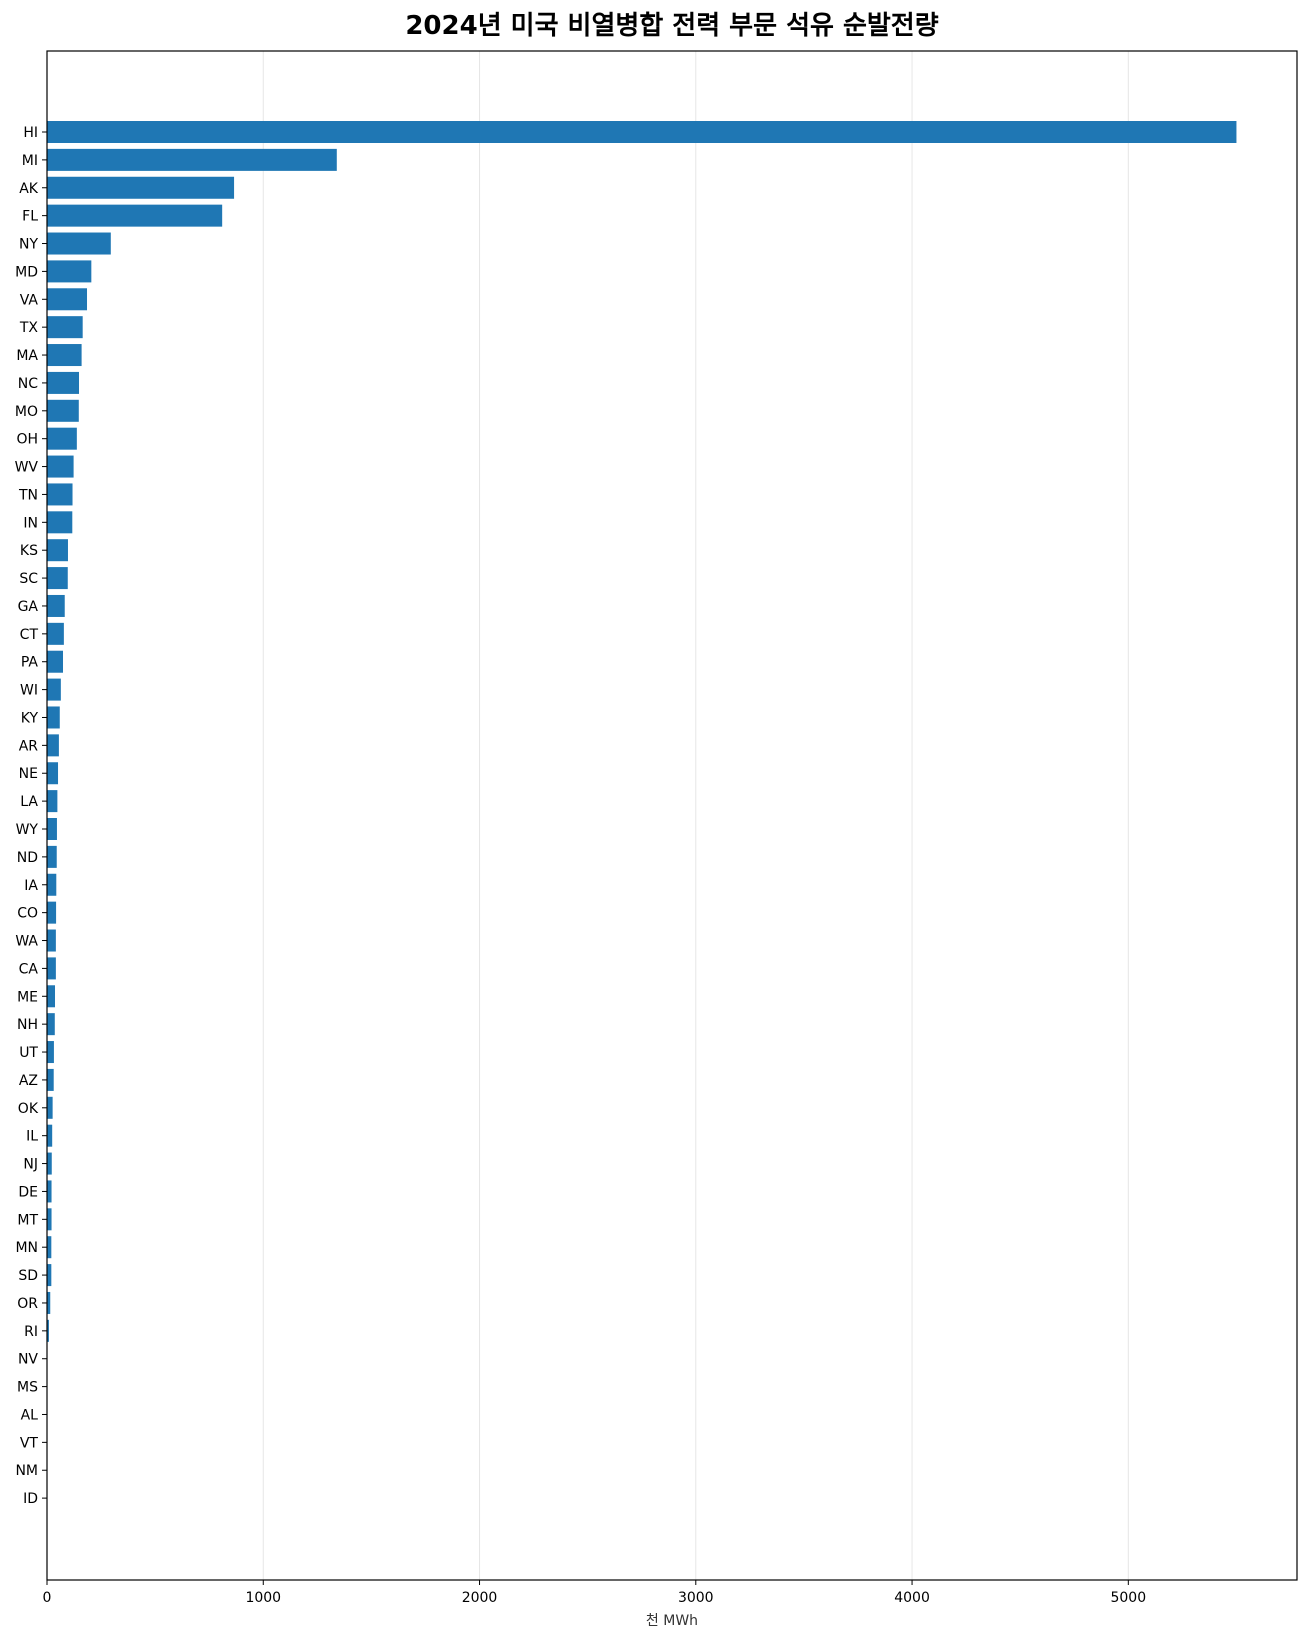  Describe the element at coordinates (912, 1598) in the screenshot. I see `x-tick-label: 4000` at that location.